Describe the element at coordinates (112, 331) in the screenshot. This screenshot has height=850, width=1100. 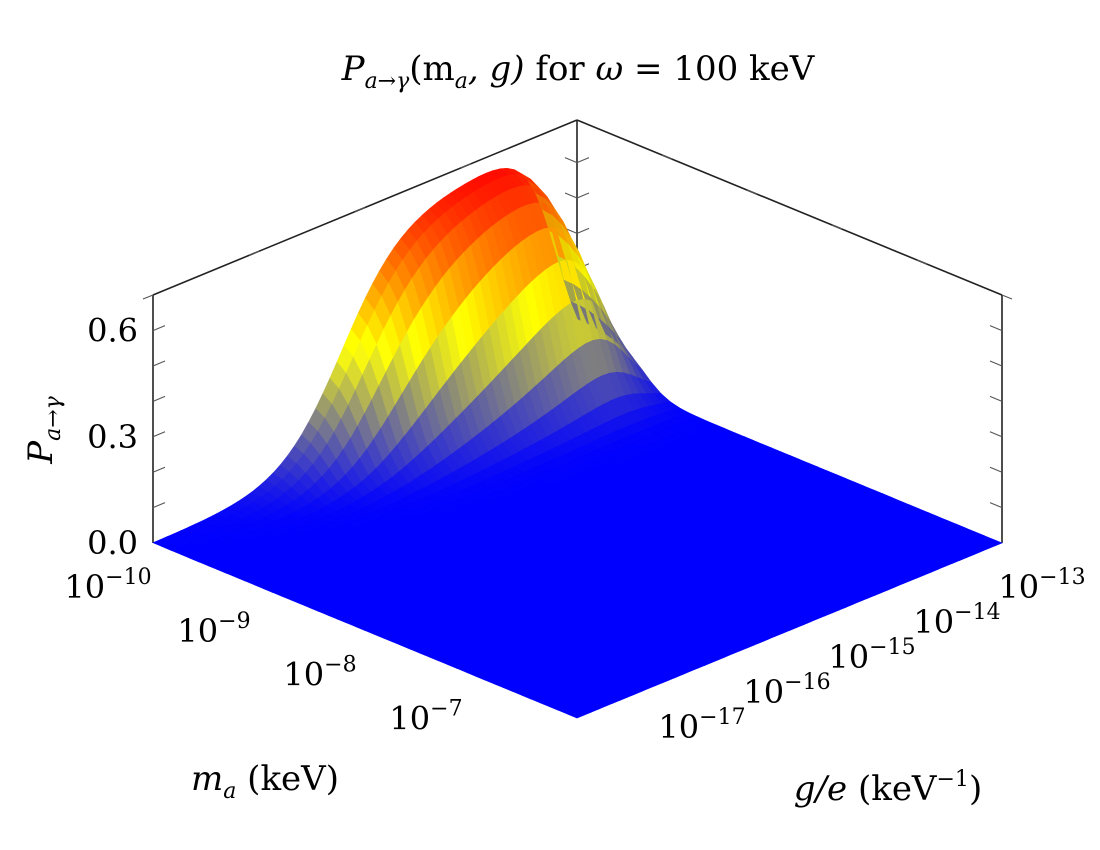
I see `z-tick-label: 0.6` at that location.